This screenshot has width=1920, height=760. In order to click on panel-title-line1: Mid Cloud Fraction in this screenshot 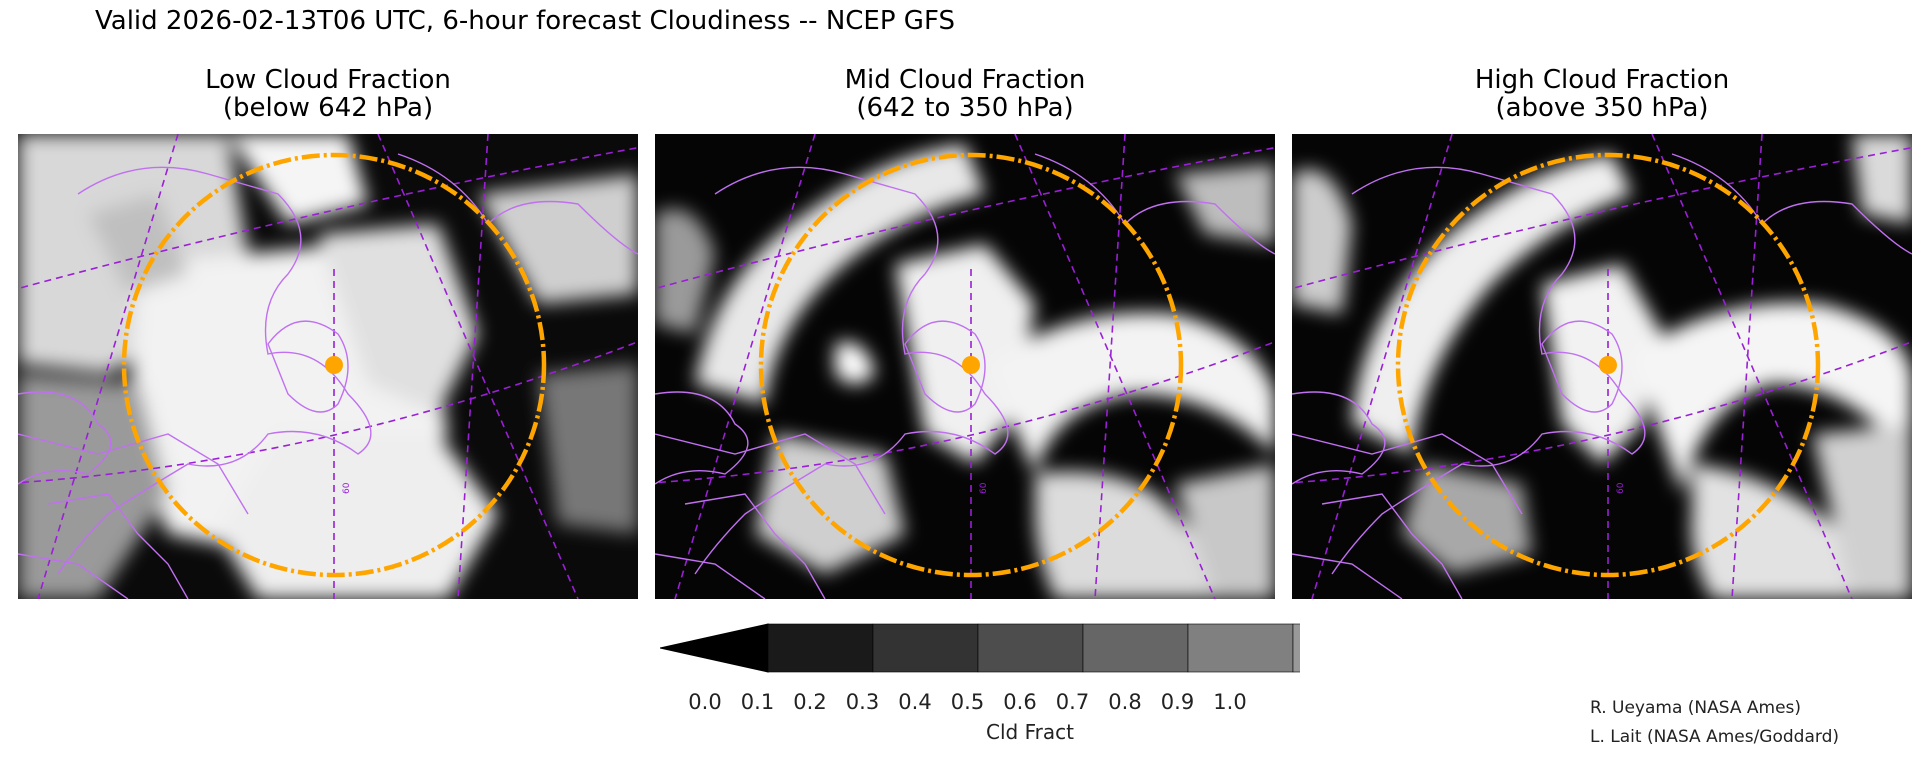, I will do `click(965, 80)`.